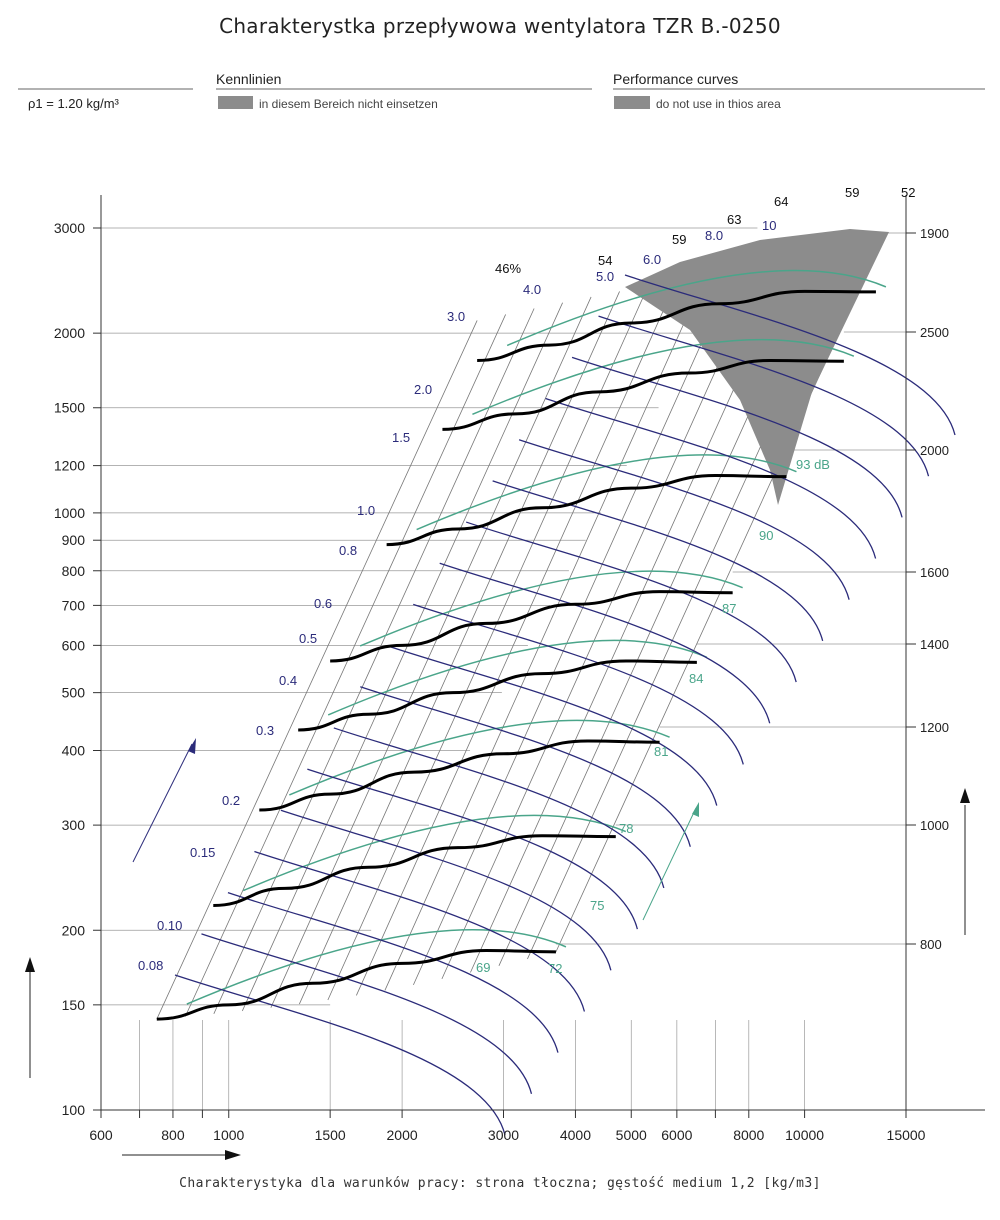 The width and height of the screenshot is (1000, 1220). I want to click on power-tick-label: 0.8, so click(348, 550).